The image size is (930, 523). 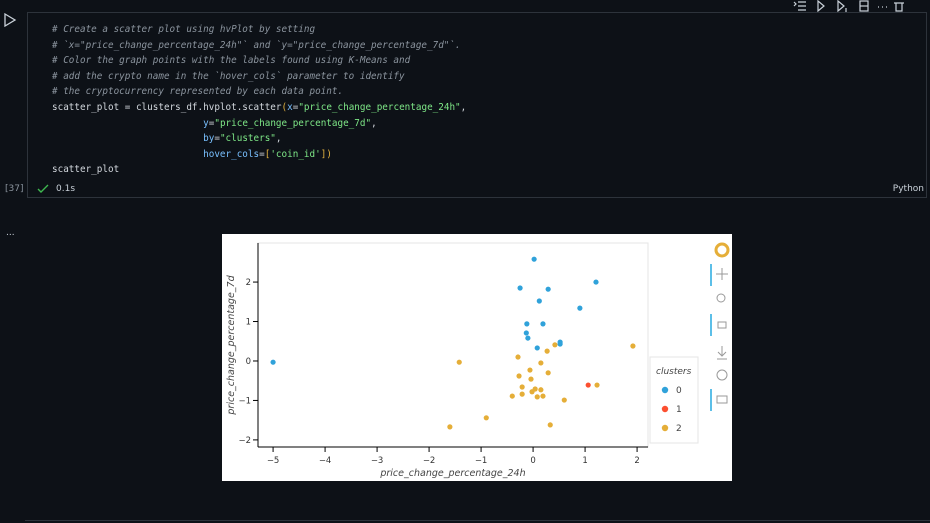 I want to click on code-line: by="clusters",, so click(x=242, y=139).